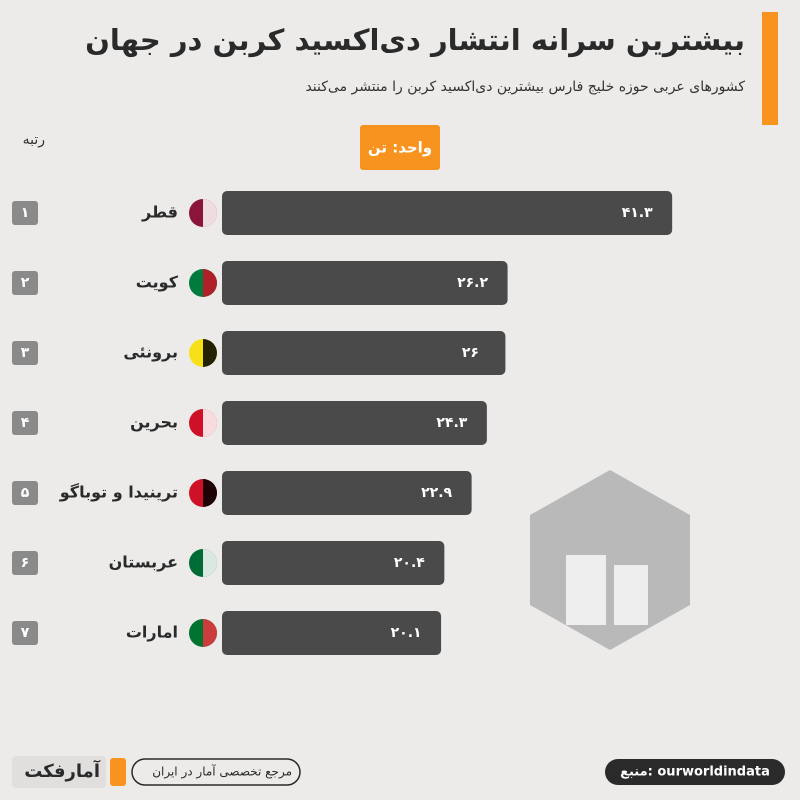 This screenshot has width=800, height=800. I want to click on rank-label: ۷, so click(25, 633).